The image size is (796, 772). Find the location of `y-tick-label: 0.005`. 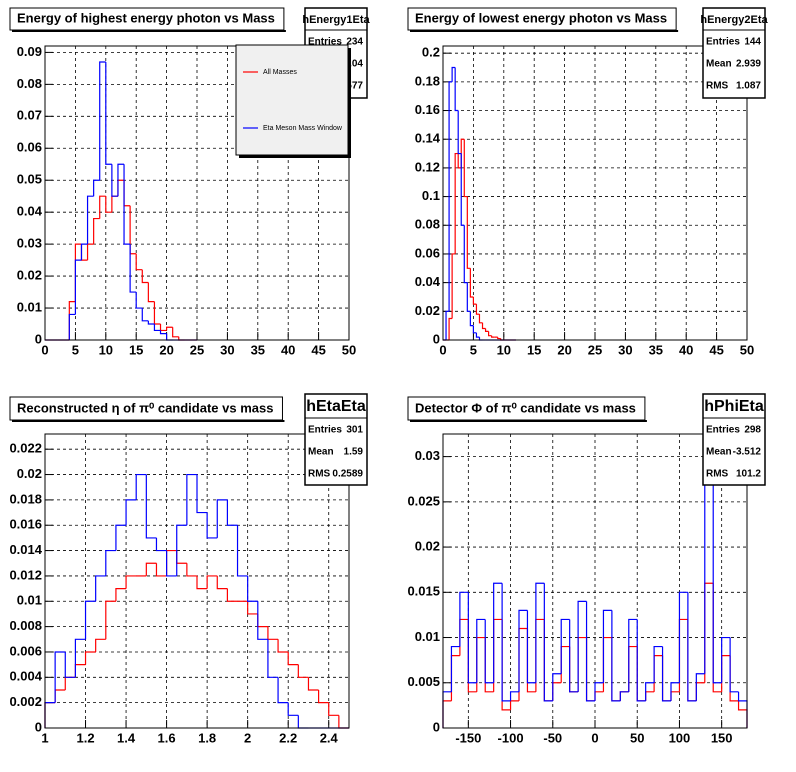

y-tick-label: 0.005 is located at coordinates (423, 681).